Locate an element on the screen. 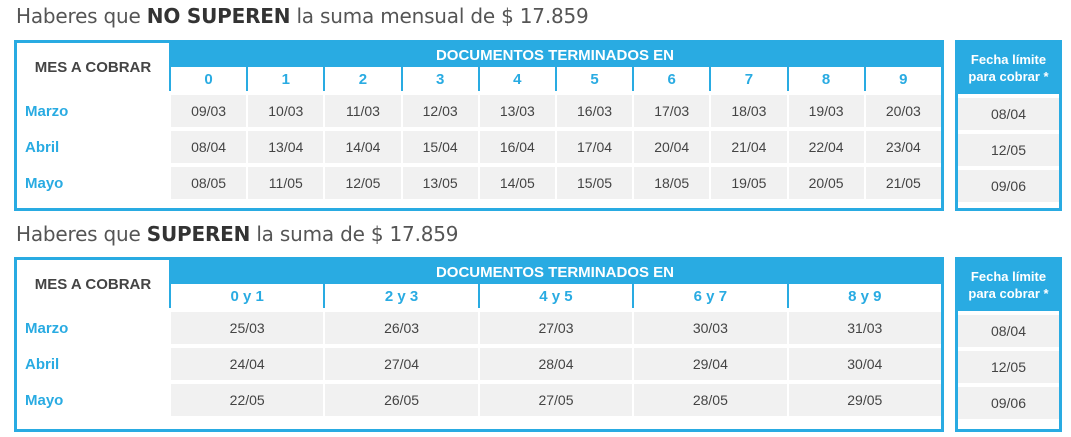 This screenshot has height=437, width=1071. section1-date-cell: 20/04 is located at coordinates (671, 147).